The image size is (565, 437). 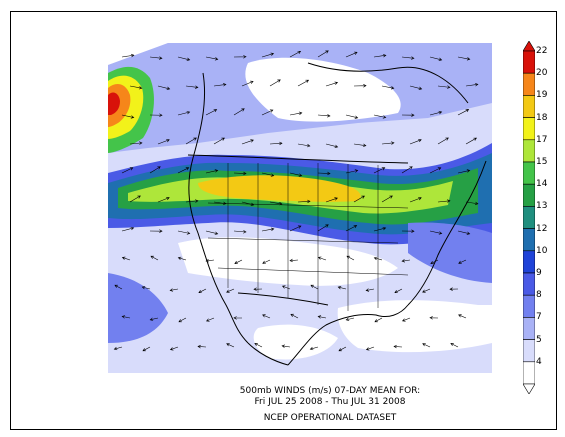 I want to click on colorbar-tick-label: 15, so click(x=542, y=162).